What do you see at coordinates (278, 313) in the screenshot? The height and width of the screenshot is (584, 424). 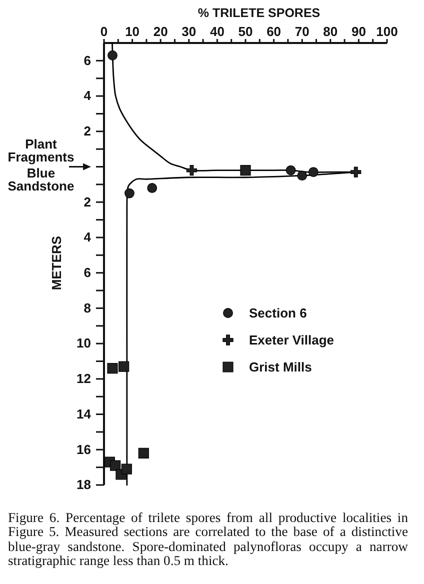 I see `legend-label: Section 6` at bounding box center [278, 313].